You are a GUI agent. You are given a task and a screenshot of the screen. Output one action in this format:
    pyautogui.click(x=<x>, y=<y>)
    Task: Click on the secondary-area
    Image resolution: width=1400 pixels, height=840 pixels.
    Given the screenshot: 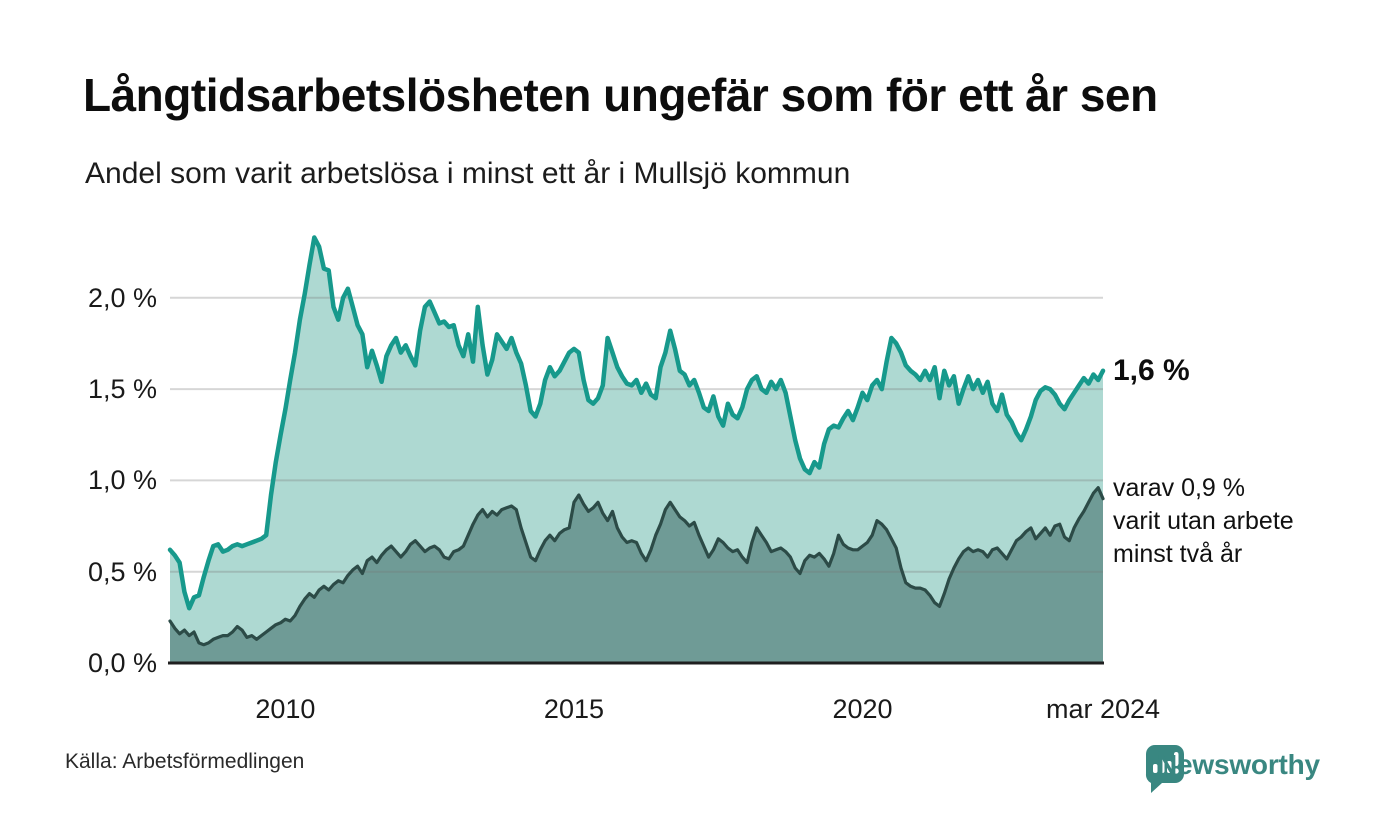 What is the action you would take?
    pyautogui.click(x=636, y=575)
    